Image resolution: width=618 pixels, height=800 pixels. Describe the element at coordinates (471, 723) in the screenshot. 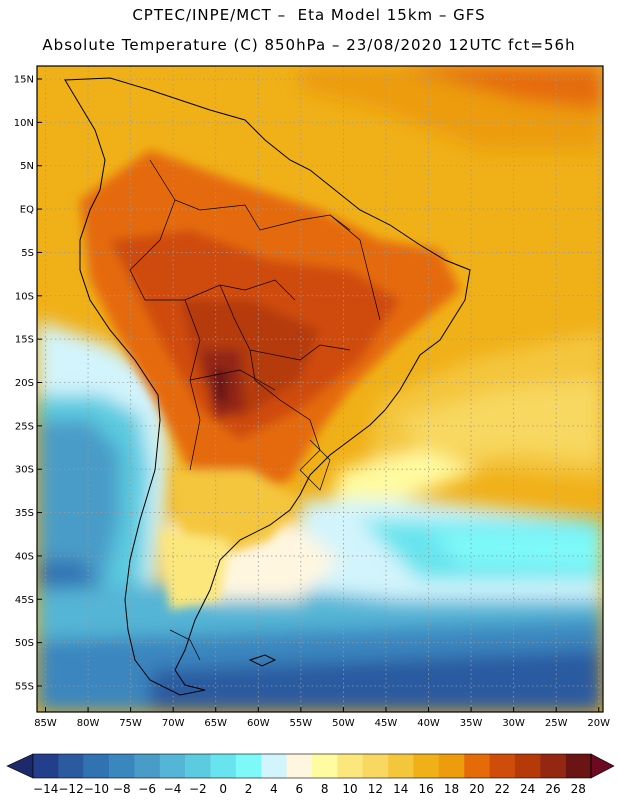

I see `lon-tick-label: 35W` at that location.